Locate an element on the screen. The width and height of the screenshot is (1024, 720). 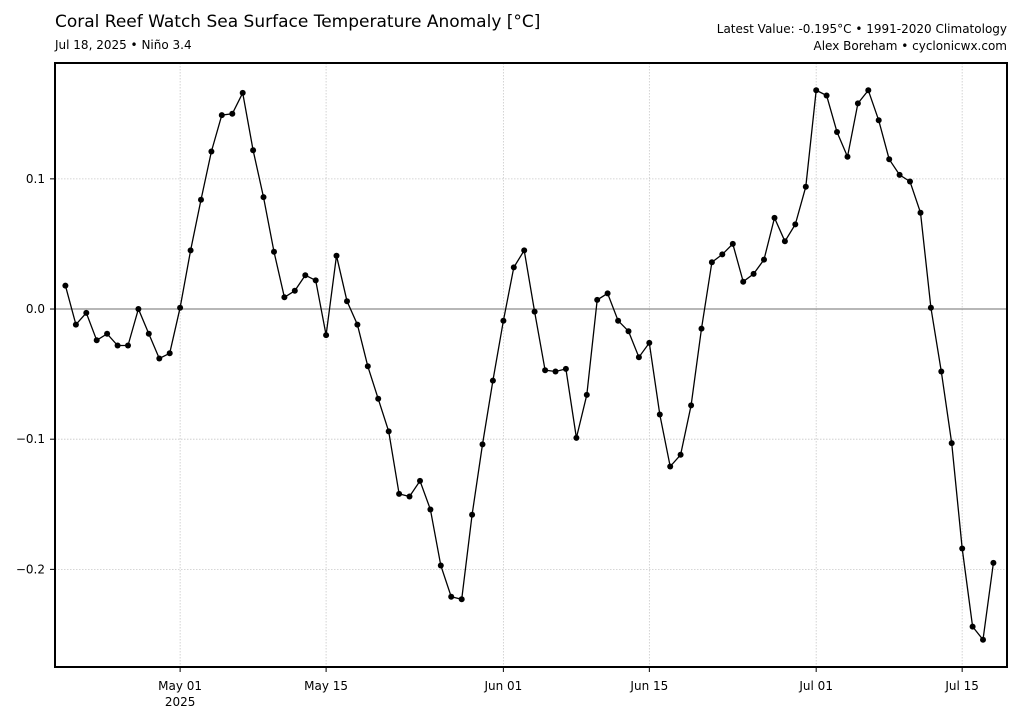
x-tick-label: Jul 15 is located at coordinates (961, 686).